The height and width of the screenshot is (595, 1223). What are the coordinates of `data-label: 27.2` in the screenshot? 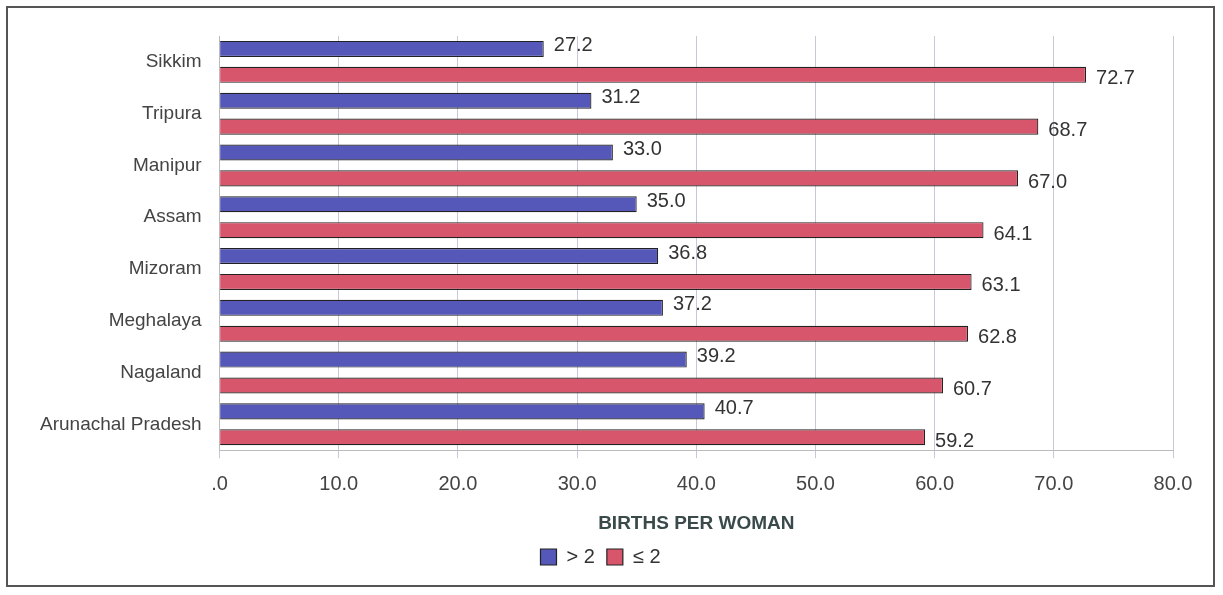 It's located at (573, 44).